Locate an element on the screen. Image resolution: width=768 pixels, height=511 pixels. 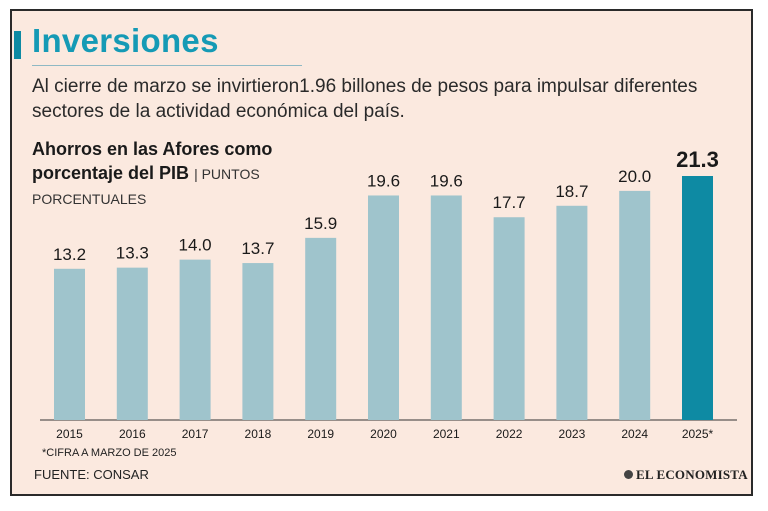
bar-2019 is located at coordinates (321, 328).